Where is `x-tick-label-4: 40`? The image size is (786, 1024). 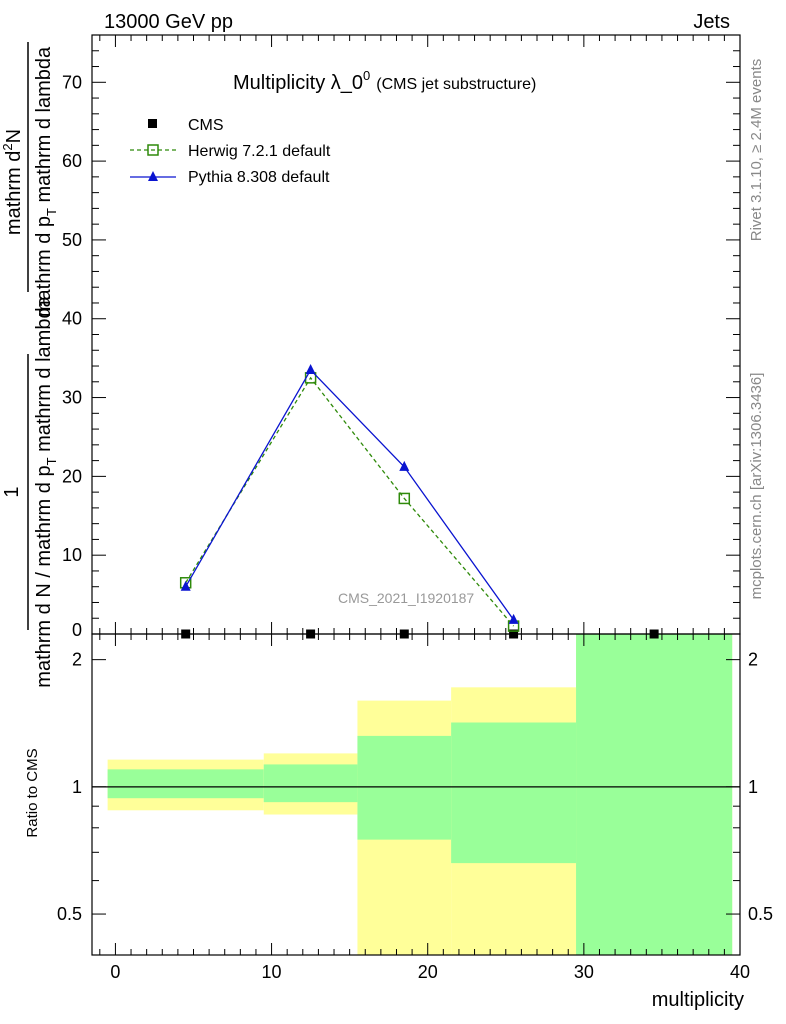 x-tick-label-4: 40 is located at coordinates (740, 972).